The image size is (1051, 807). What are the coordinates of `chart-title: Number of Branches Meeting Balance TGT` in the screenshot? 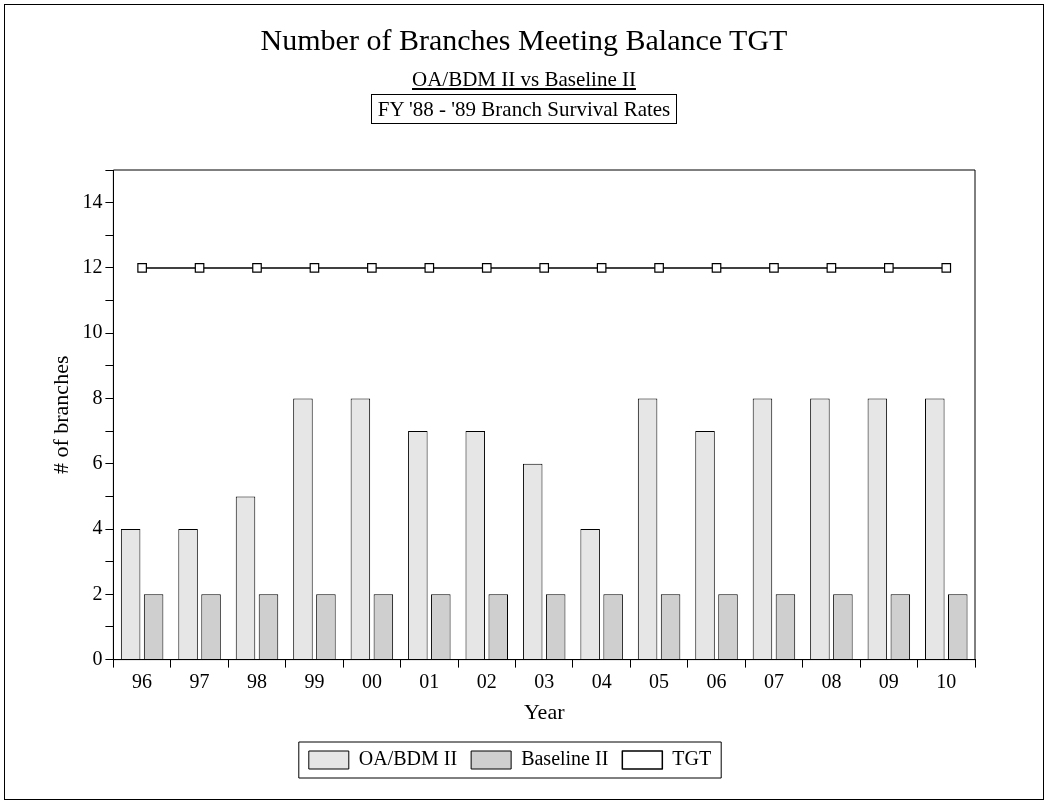 It's located at (524, 40).